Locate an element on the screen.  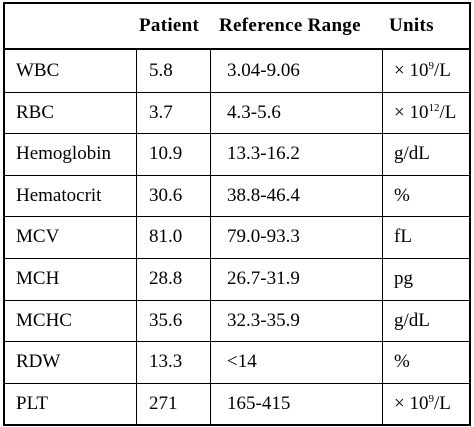
cell-reference-range: 13.3-16.2 is located at coordinates (263, 154).